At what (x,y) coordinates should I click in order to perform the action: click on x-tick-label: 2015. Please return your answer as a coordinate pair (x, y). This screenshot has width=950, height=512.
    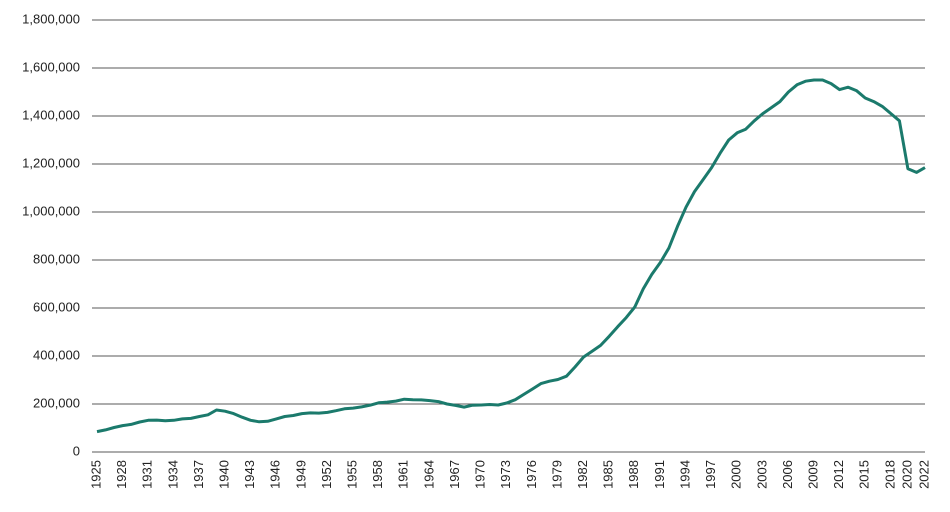
    Looking at the image, I should click on (864, 474).